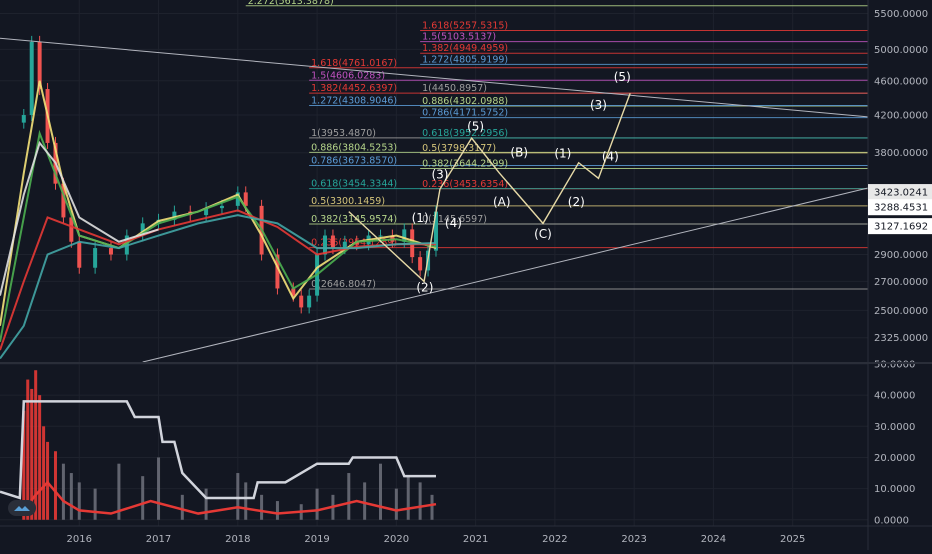 This screenshot has height=554, width=932. I want to click on wave-line, so click(489, 187).